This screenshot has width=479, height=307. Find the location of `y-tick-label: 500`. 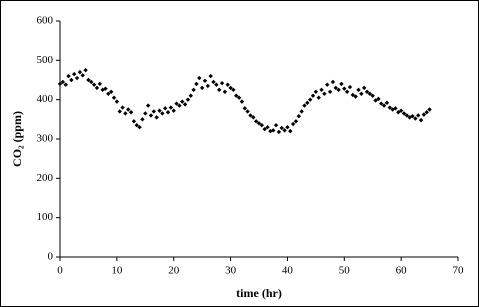

y-tick-label: 500 is located at coordinates (45, 60).